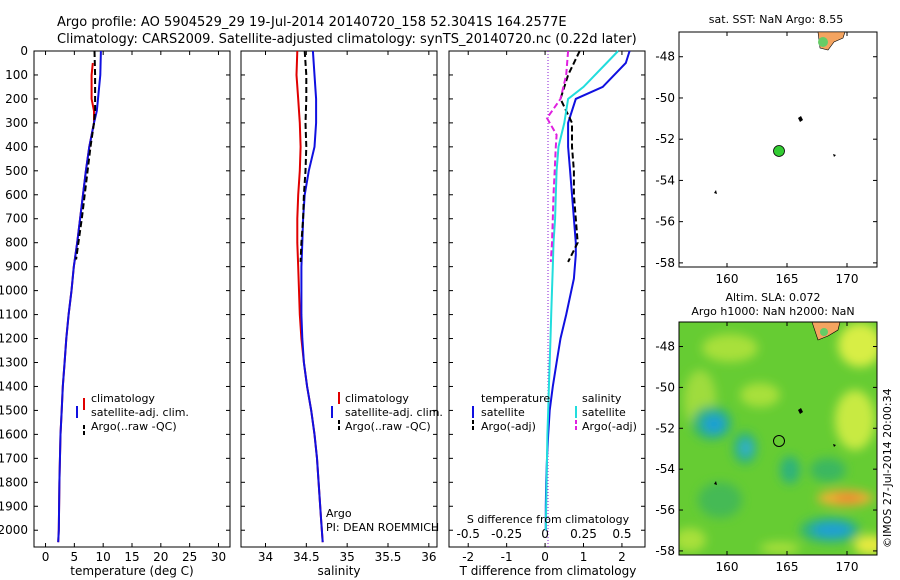  Describe the element at coordinates (24, 51) in the screenshot. I see `depth-tick-label: 0` at that location.